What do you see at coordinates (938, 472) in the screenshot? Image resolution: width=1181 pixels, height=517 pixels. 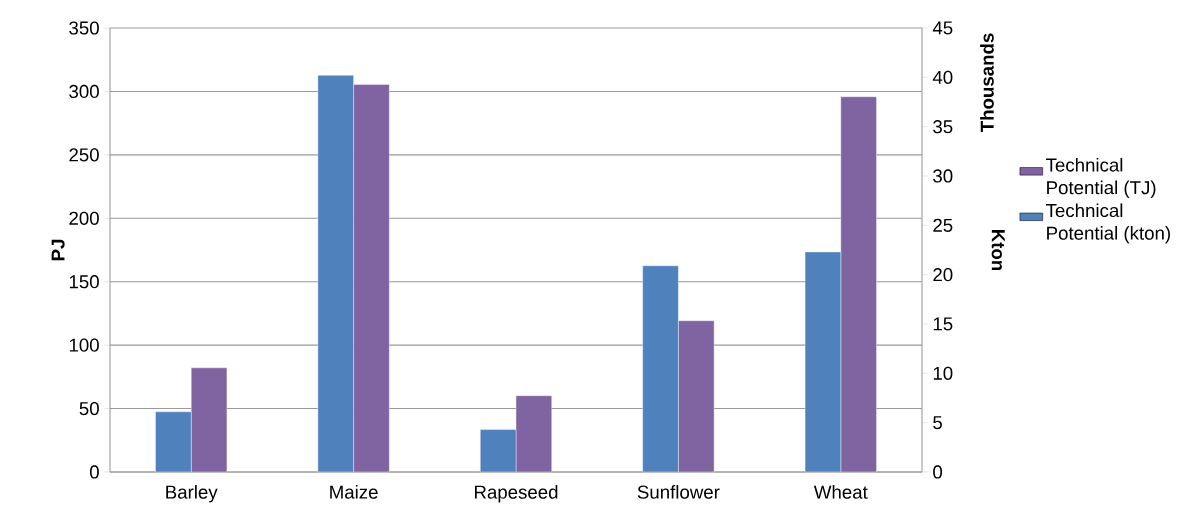 I see `y2-tick-label: 0` at bounding box center [938, 472].